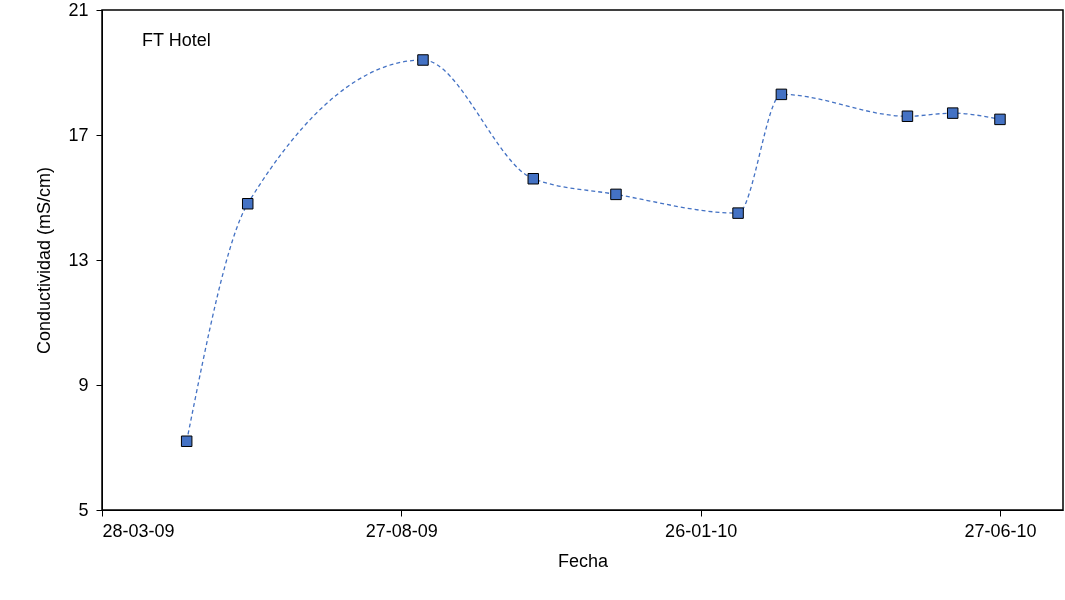 Image resolution: width=1065 pixels, height=600 pixels. I want to click on y-axis-title: Conductividad (mS/cm), so click(44, 260).